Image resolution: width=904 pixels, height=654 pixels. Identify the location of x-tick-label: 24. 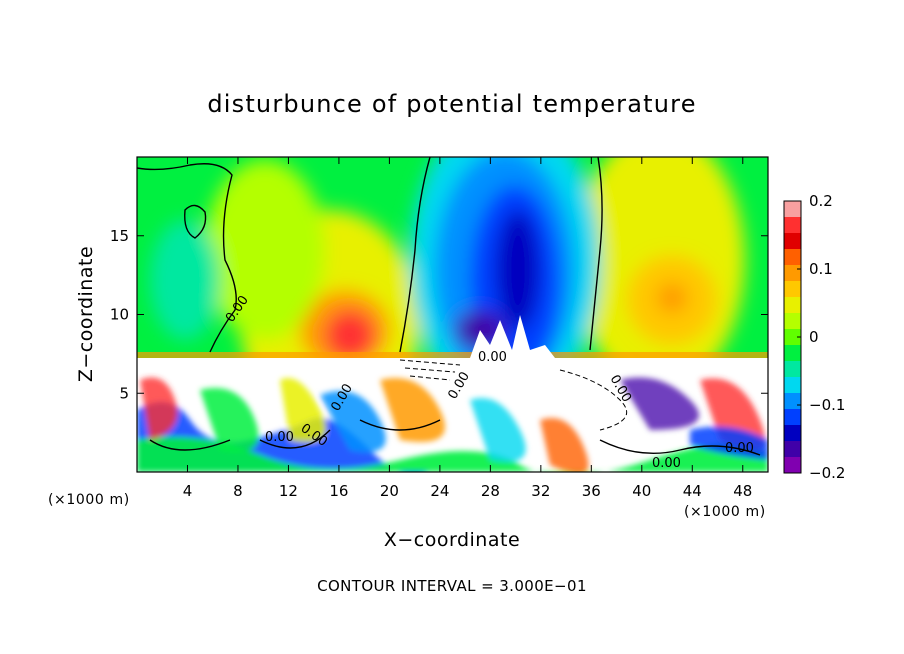
(439, 491).